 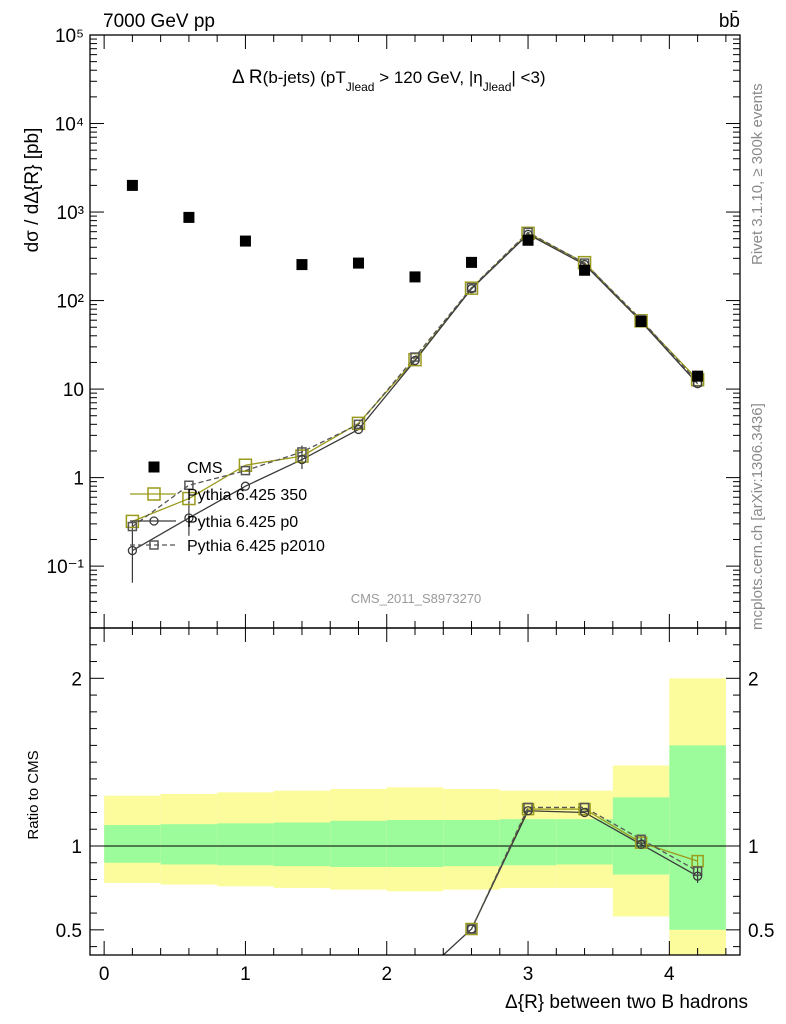 What do you see at coordinates (669, 974) in the screenshot?
I see `x-tick-label: 4` at bounding box center [669, 974].